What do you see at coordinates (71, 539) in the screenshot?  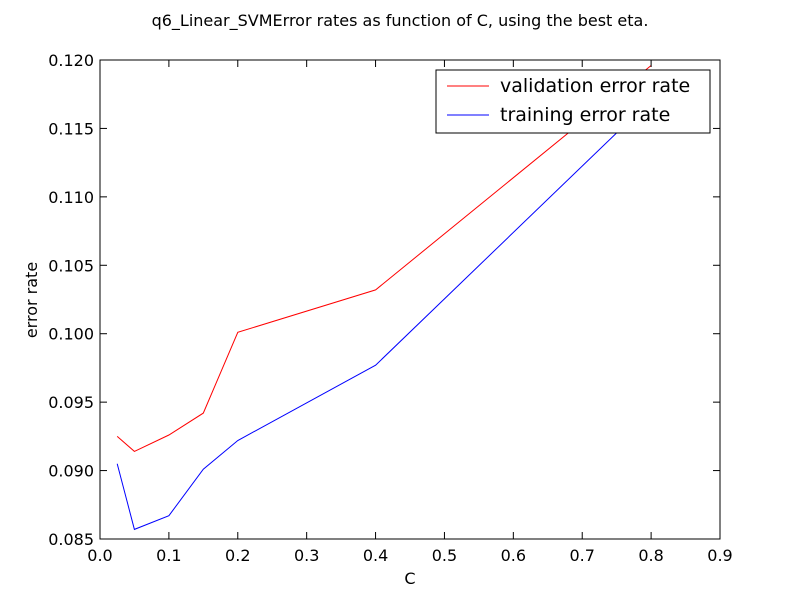 I see `y-tick-label: 0.085` at bounding box center [71, 539].